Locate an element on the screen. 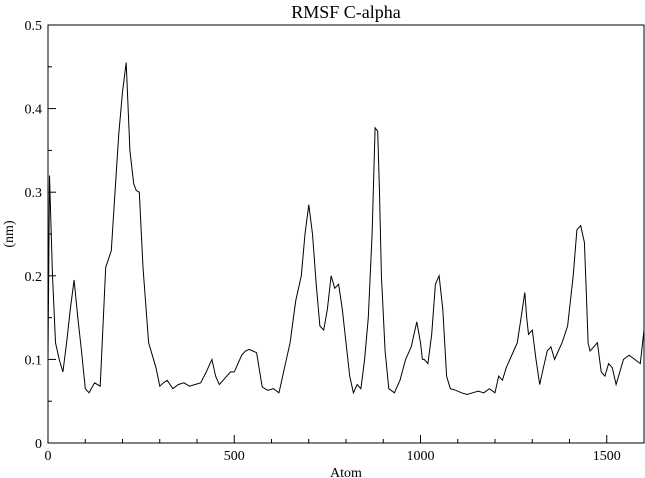  y-tick-label: 0 is located at coordinates (38, 444).